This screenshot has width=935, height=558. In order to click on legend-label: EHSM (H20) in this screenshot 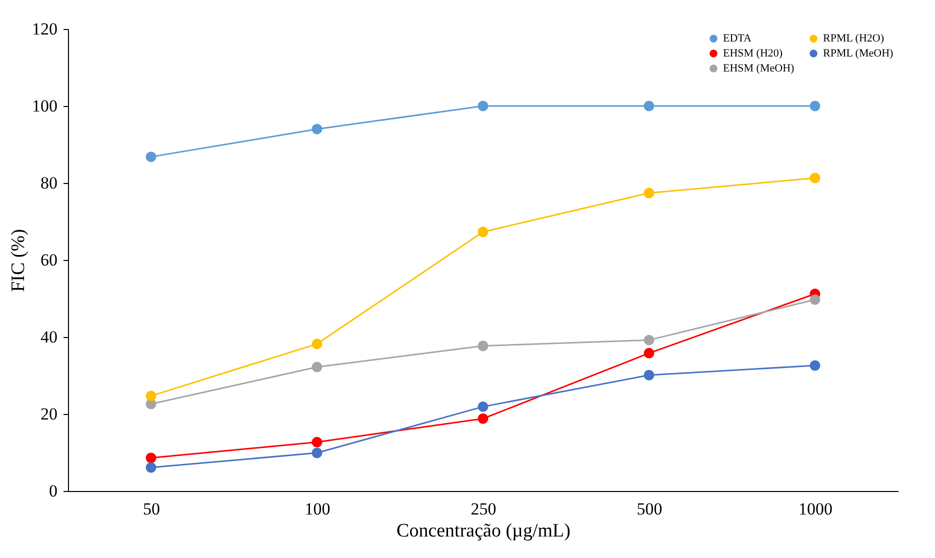, I will do `click(753, 54)`.